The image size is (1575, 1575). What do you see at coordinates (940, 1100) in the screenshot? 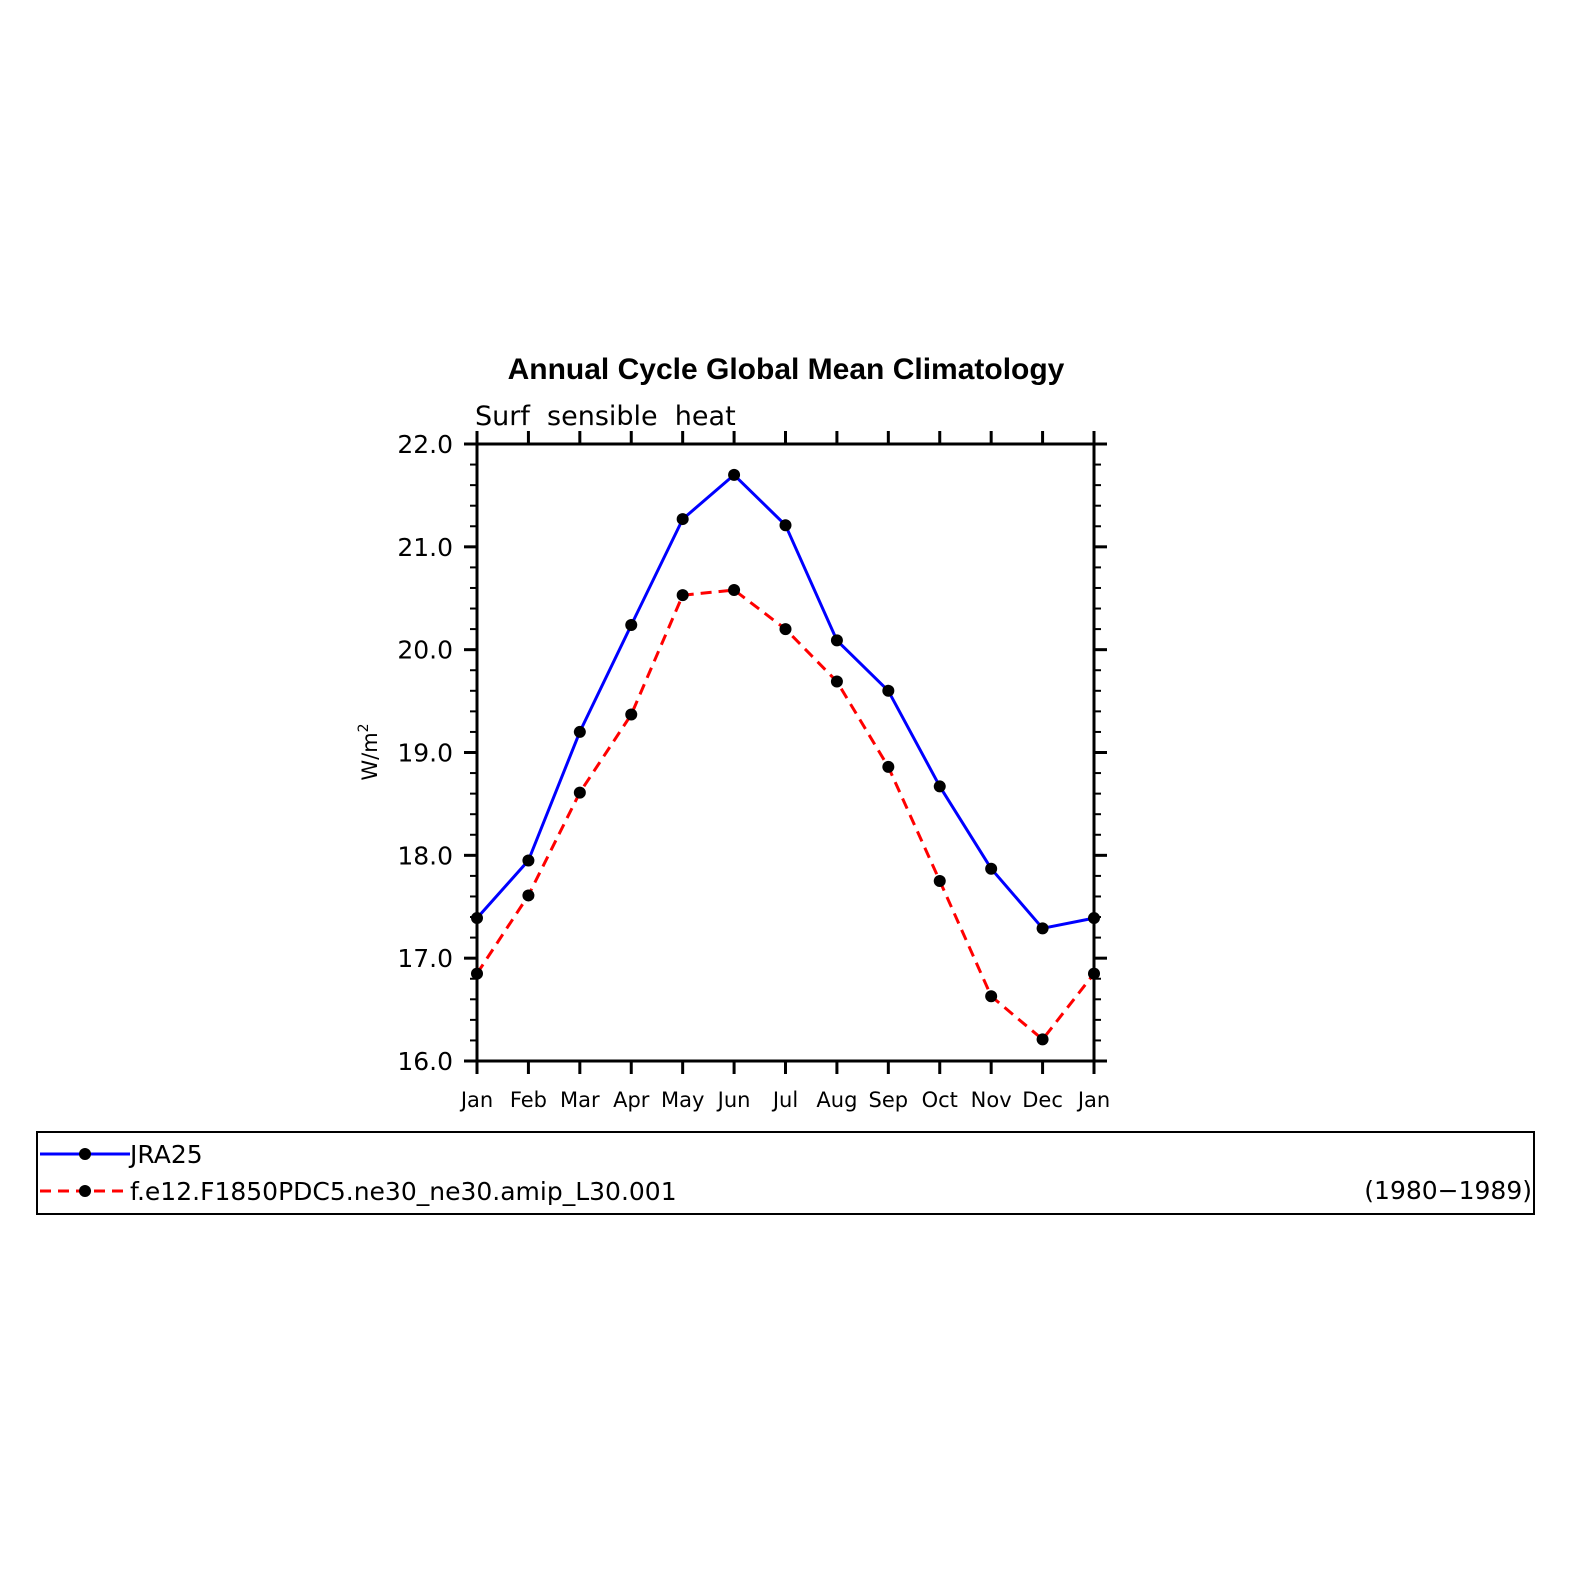
I see `x-tick-label: Oct` at bounding box center [940, 1100].